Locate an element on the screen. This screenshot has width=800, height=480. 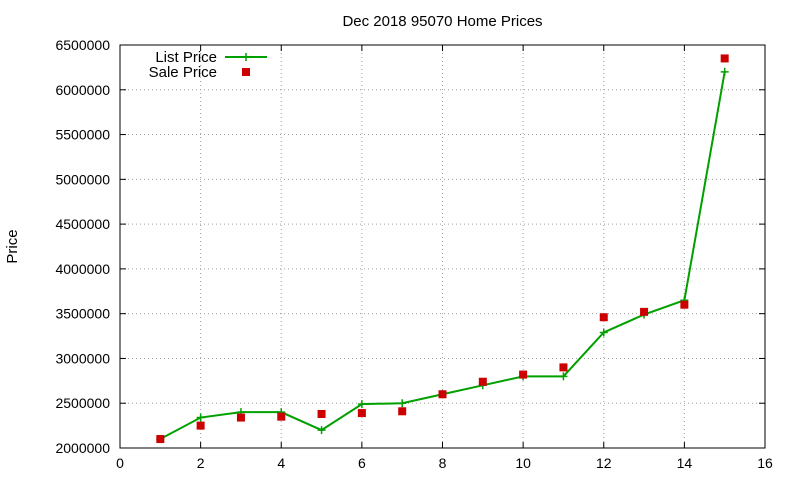
legend: List Price Sale Price is located at coordinates (208, 65).